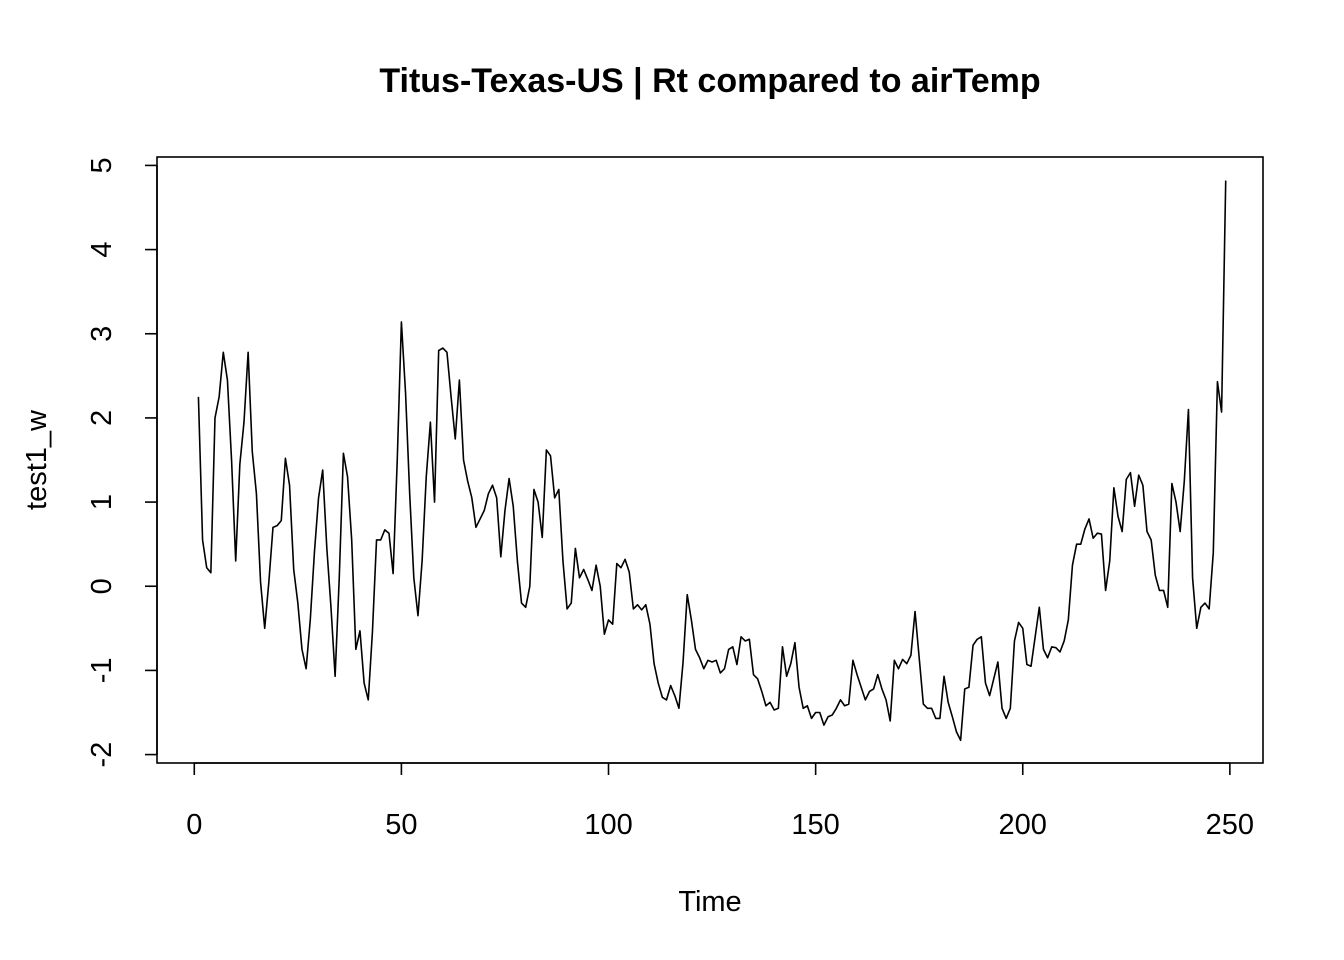 Image resolution: width=1344 pixels, height=960 pixels. I want to click on y-tick-label: 4, so click(102, 250).